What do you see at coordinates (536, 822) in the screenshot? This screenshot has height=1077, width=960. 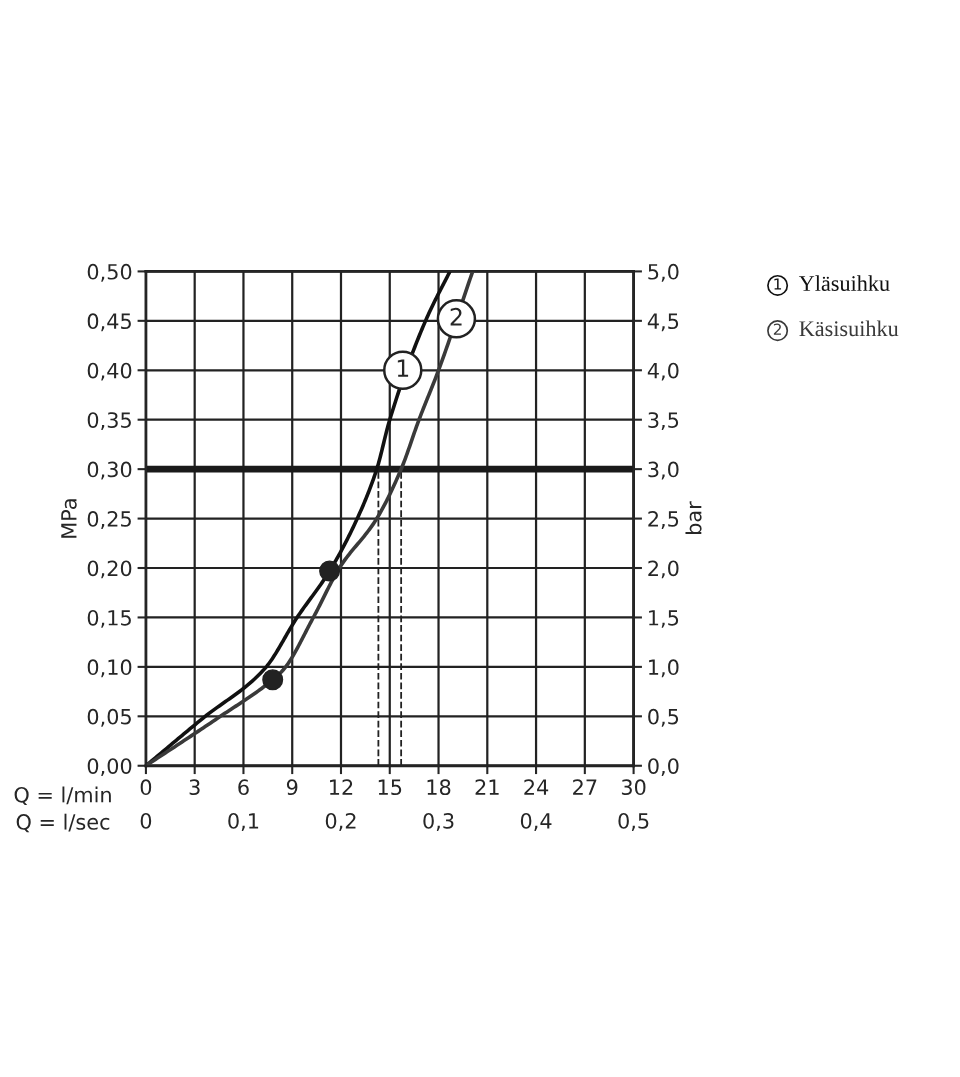 I see `x2-tick-label: 0,4` at bounding box center [536, 822].